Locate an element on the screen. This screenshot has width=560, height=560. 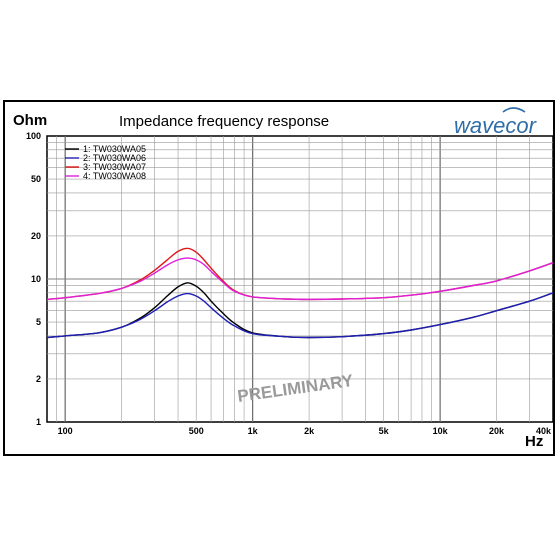
x-axis-label: Hz is located at coordinates (534, 441).